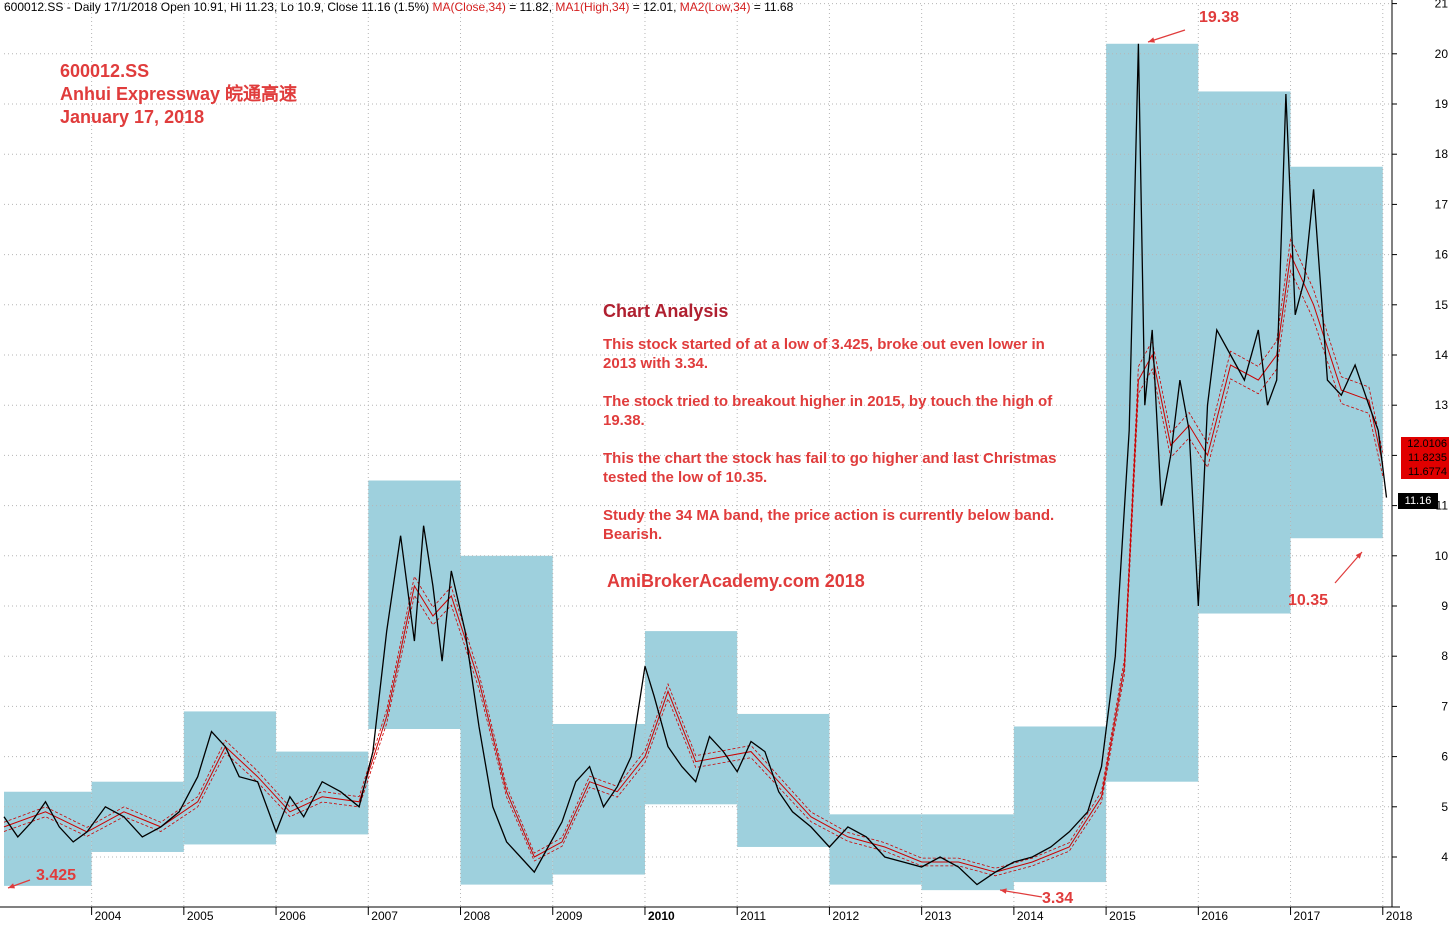 This screenshot has height=925, width=1453. I want to click on y-tick-label: 9, so click(1444, 606).